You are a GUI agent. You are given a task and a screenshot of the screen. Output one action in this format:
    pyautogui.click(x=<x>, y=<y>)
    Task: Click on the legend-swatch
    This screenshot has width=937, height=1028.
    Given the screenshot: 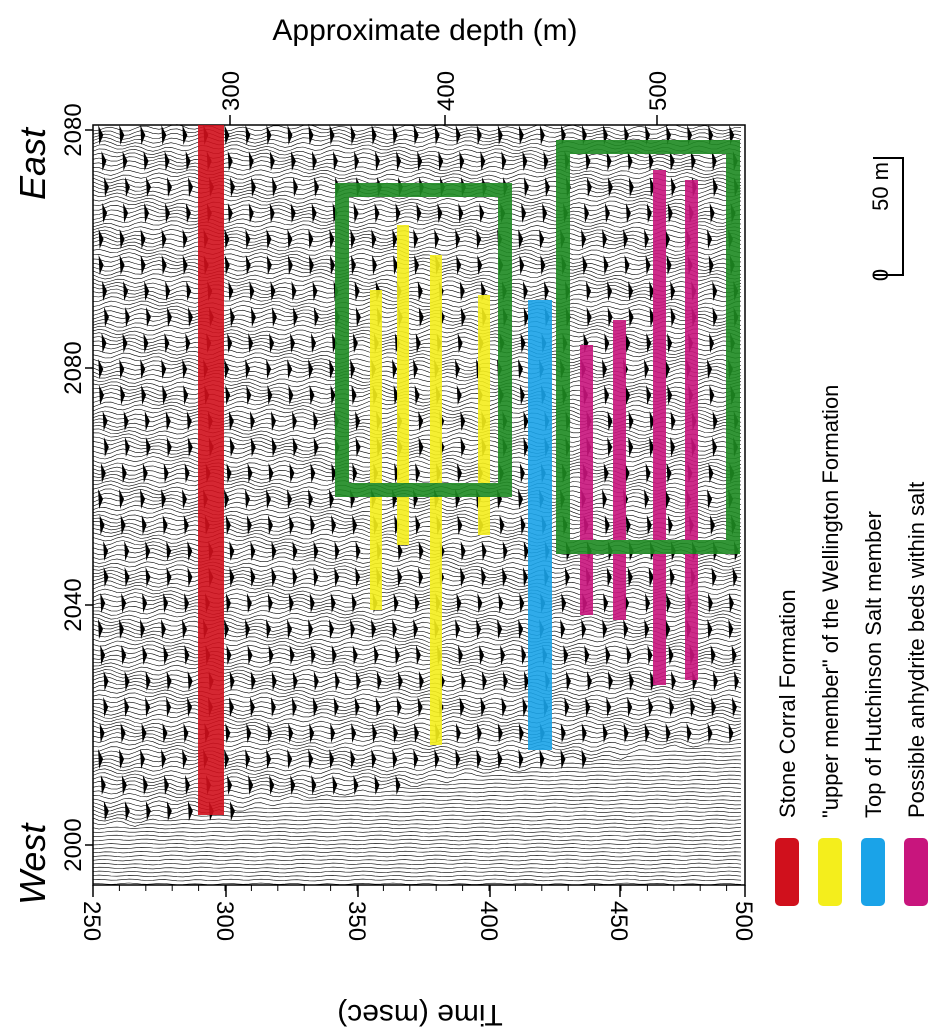 What is the action you would take?
    pyautogui.click(x=787, y=872)
    